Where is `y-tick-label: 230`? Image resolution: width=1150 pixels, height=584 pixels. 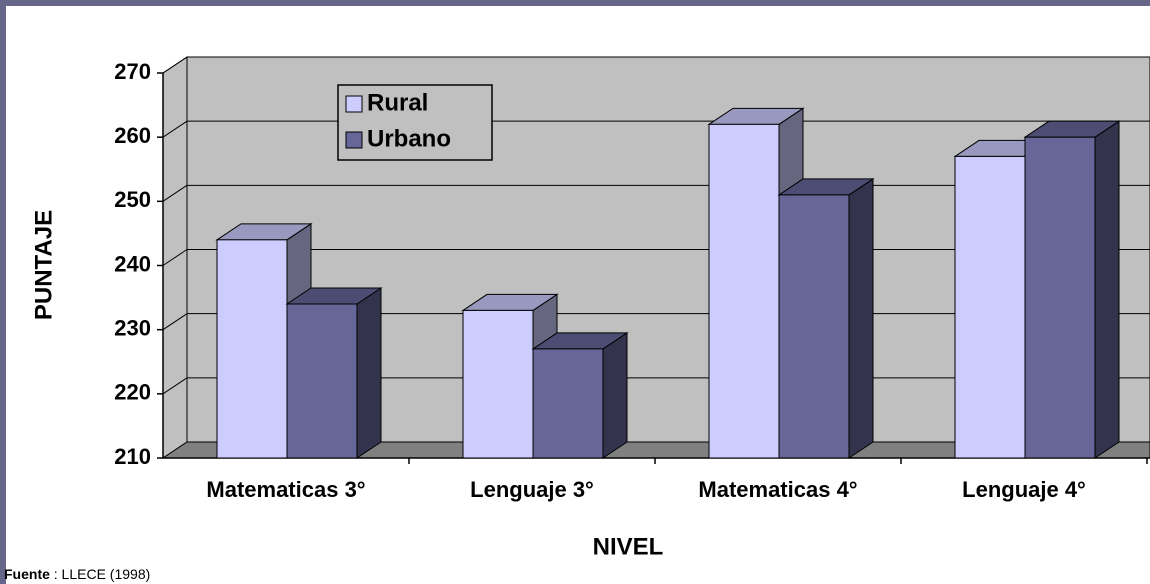 y-tick-label: 230 is located at coordinates (132, 327).